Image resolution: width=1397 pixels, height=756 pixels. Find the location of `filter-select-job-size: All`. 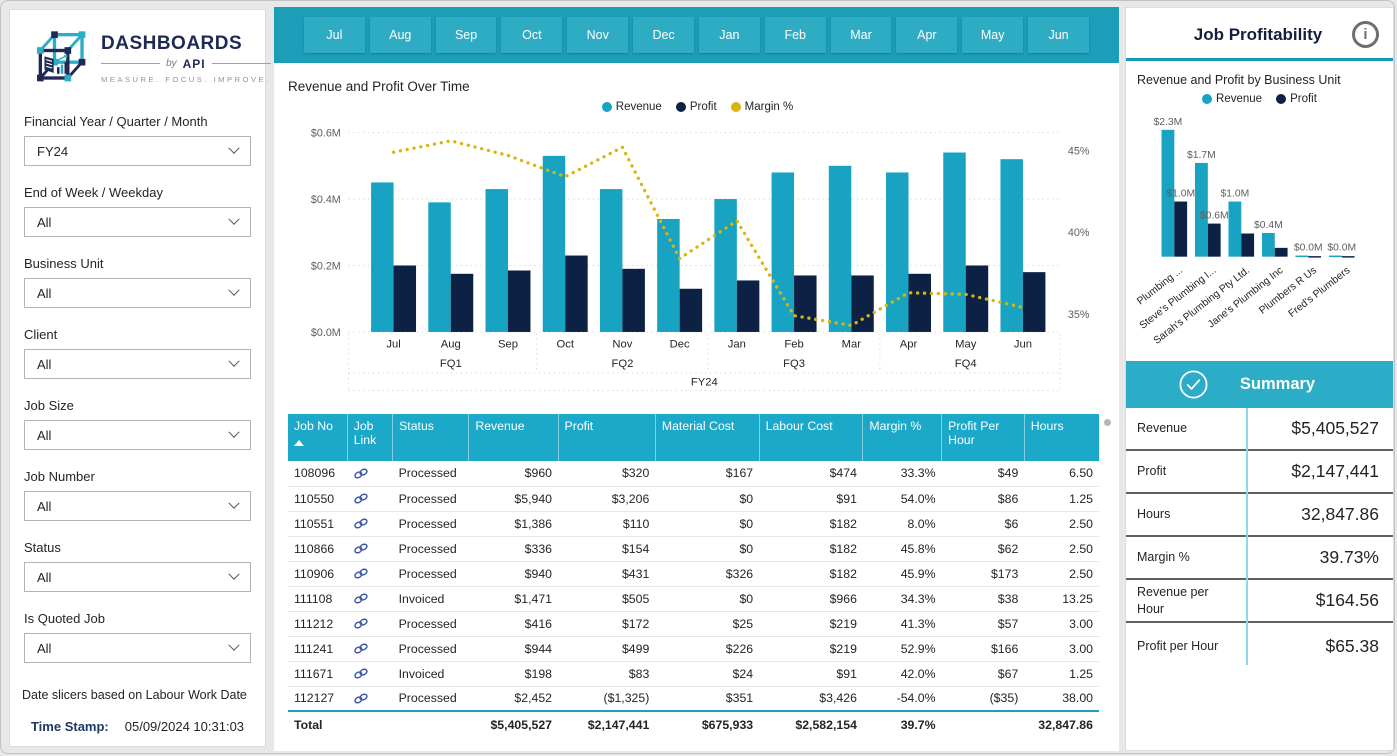

filter-select-job-size: All is located at coordinates (137, 435).